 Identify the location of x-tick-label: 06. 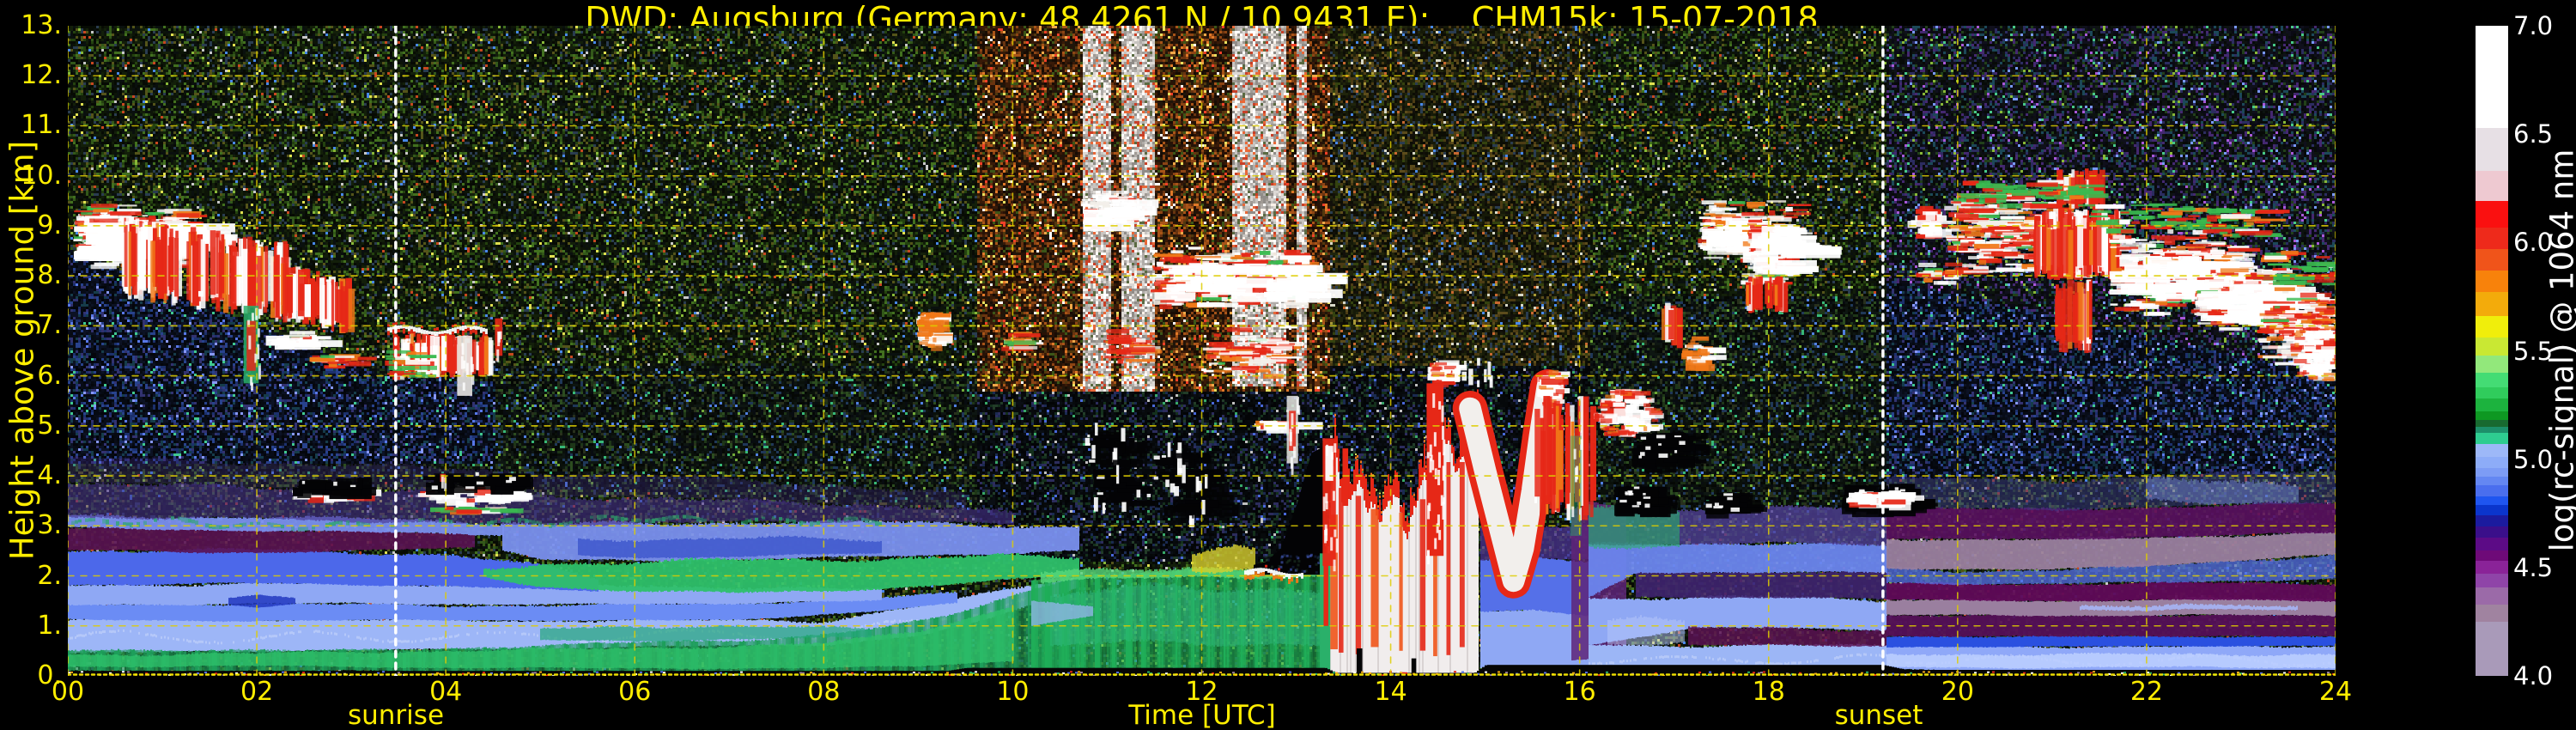
(635, 692).